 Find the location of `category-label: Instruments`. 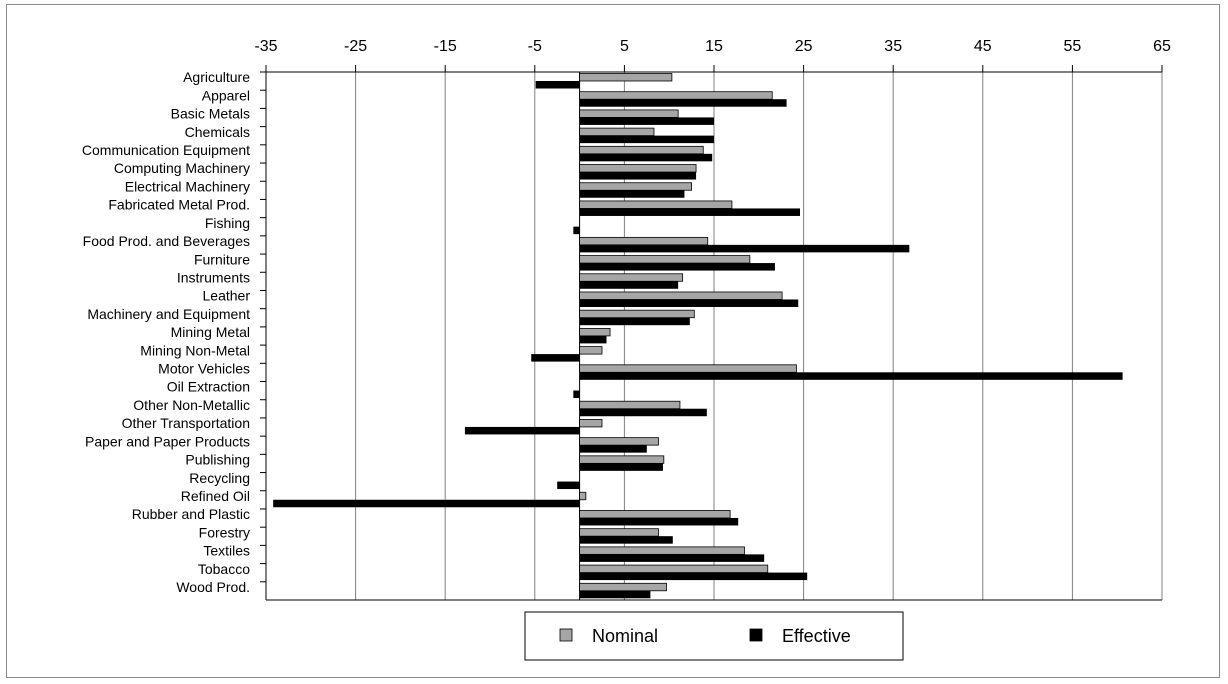

category-label: Instruments is located at coordinates (213, 277).